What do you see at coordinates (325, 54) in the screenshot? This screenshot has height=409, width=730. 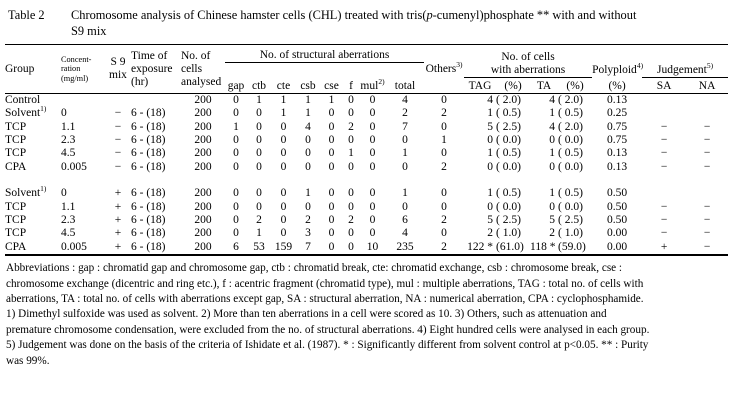 I see `col-header-structural-aberrations: No. of structural aberrations` at bounding box center [325, 54].